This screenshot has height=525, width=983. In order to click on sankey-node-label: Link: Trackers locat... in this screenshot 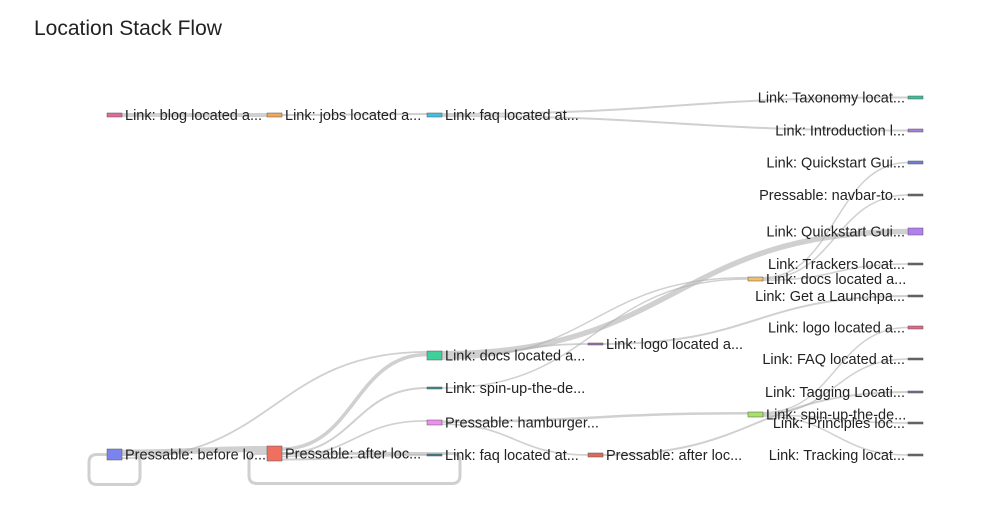, I will do `click(836, 265)`.